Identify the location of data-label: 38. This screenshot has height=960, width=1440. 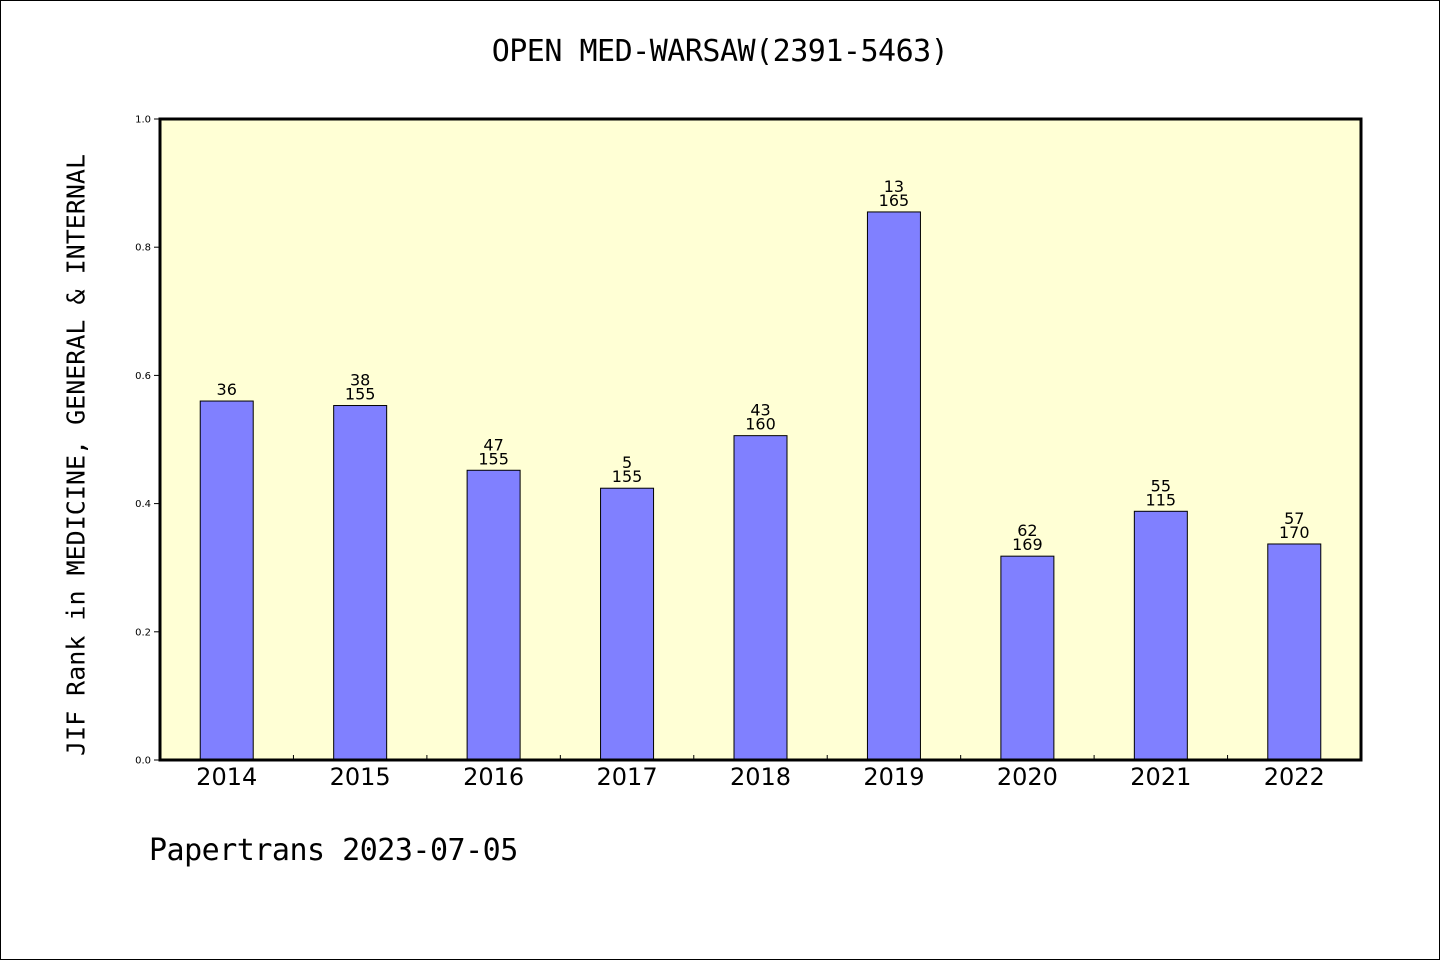
(360, 380).